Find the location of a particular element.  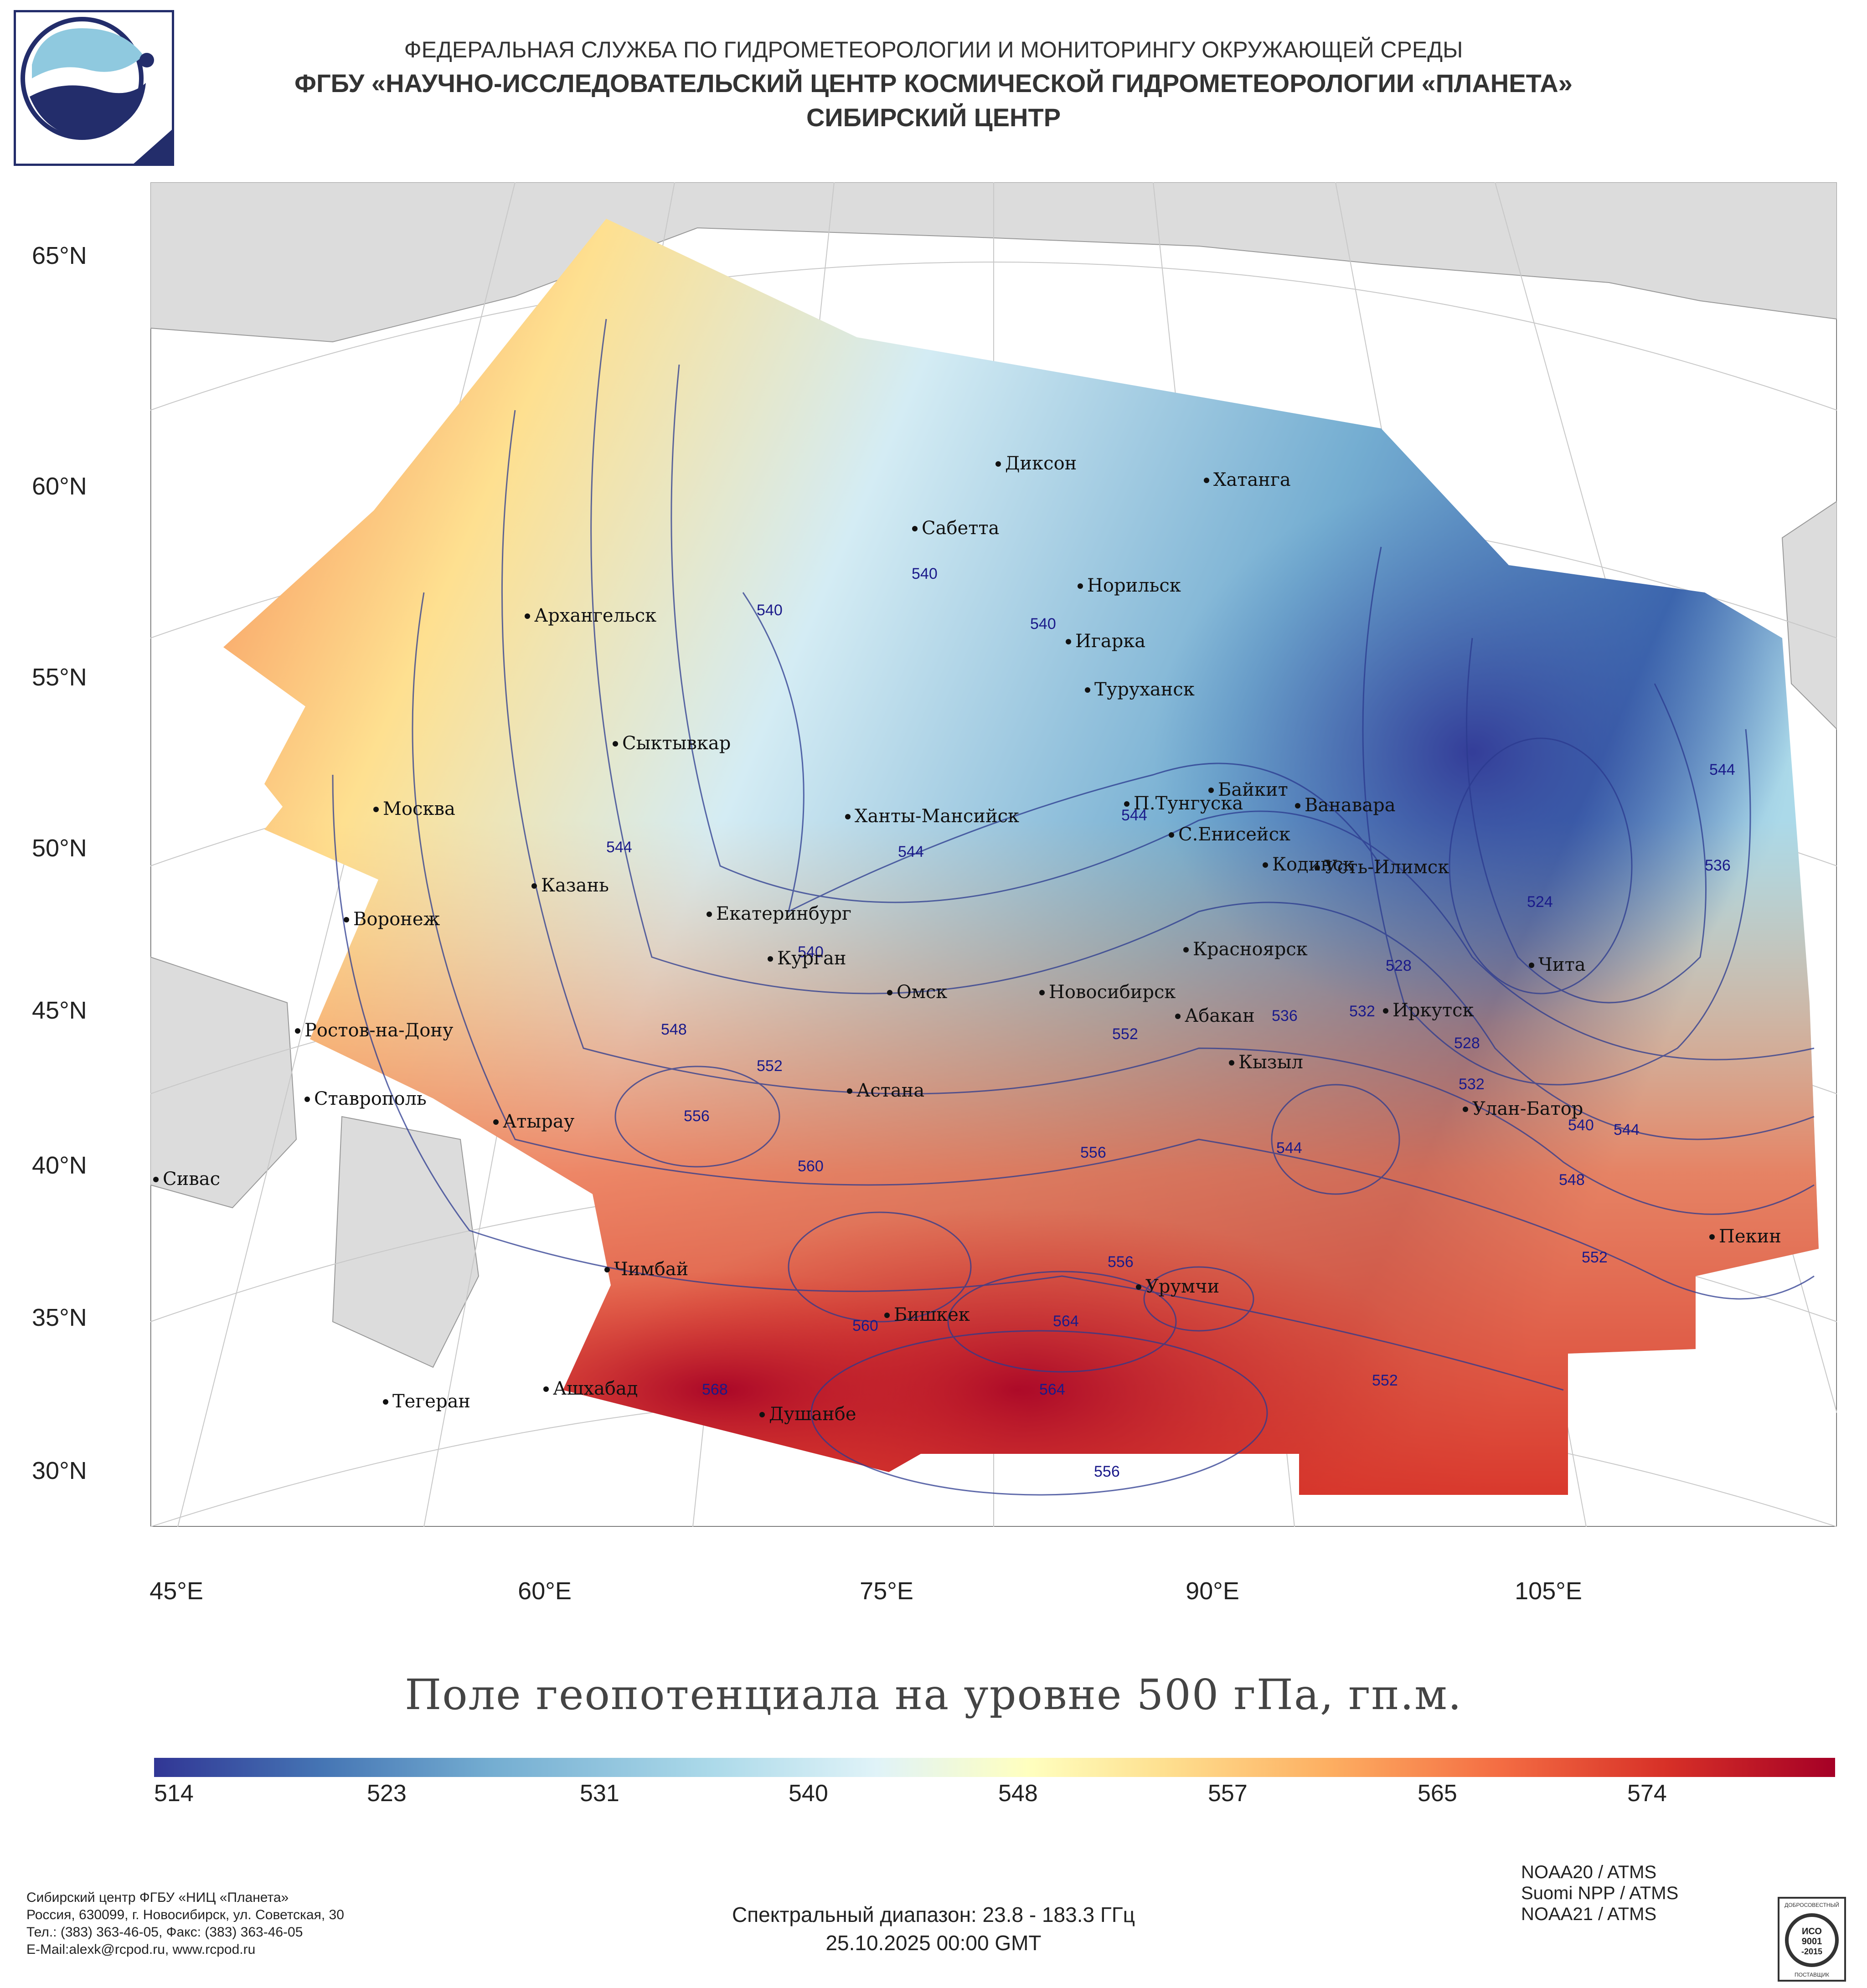

lat-label: 30°N is located at coordinates (59, 1470).